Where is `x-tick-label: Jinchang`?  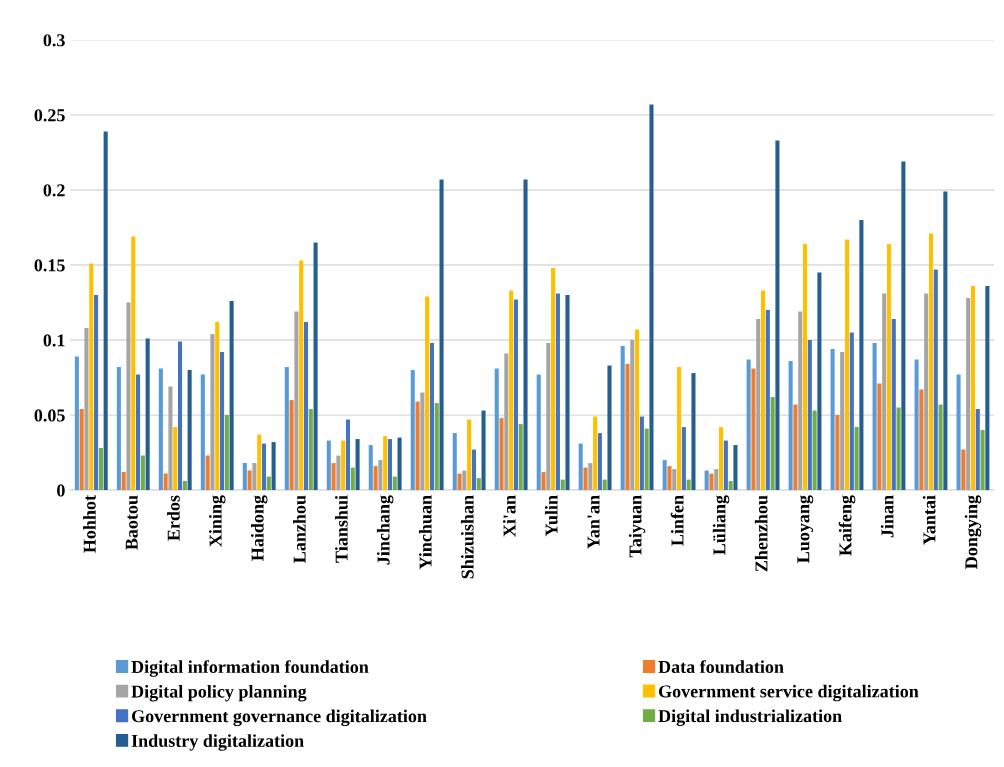 x-tick-label: Jinchang is located at coordinates (385, 530).